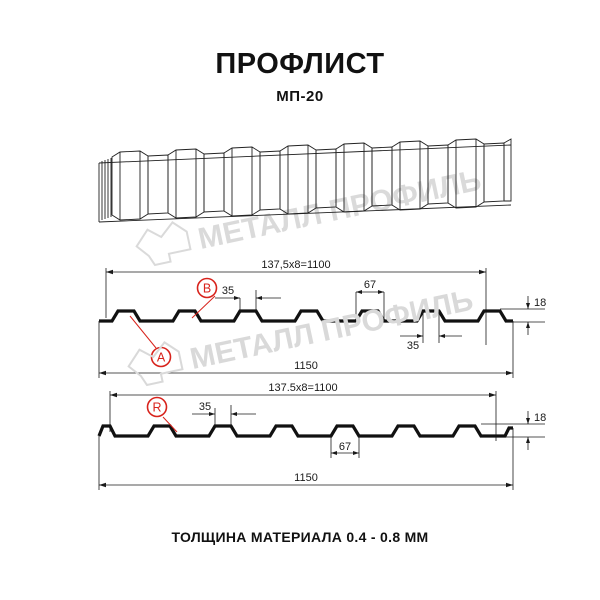 The width and height of the screenshot is (600, 600). I want to click on dim-width-bottom, so click(306, 459).